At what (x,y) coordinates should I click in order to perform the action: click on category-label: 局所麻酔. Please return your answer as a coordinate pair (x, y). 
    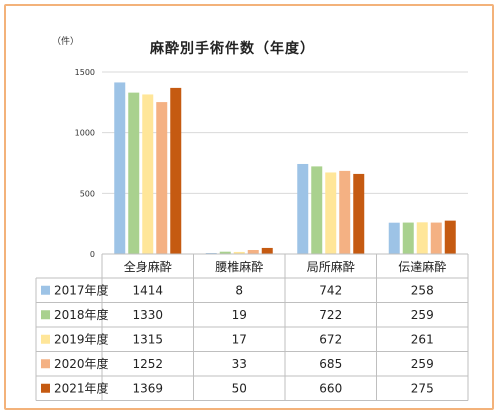
    Looking at the image, I should click on (331, 266).